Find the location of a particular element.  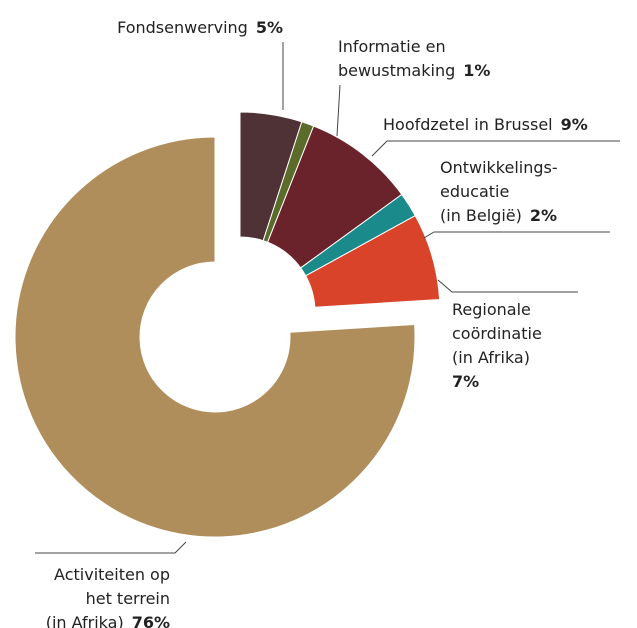

label-text: bewustmaking is located at coordinates (396, 70).